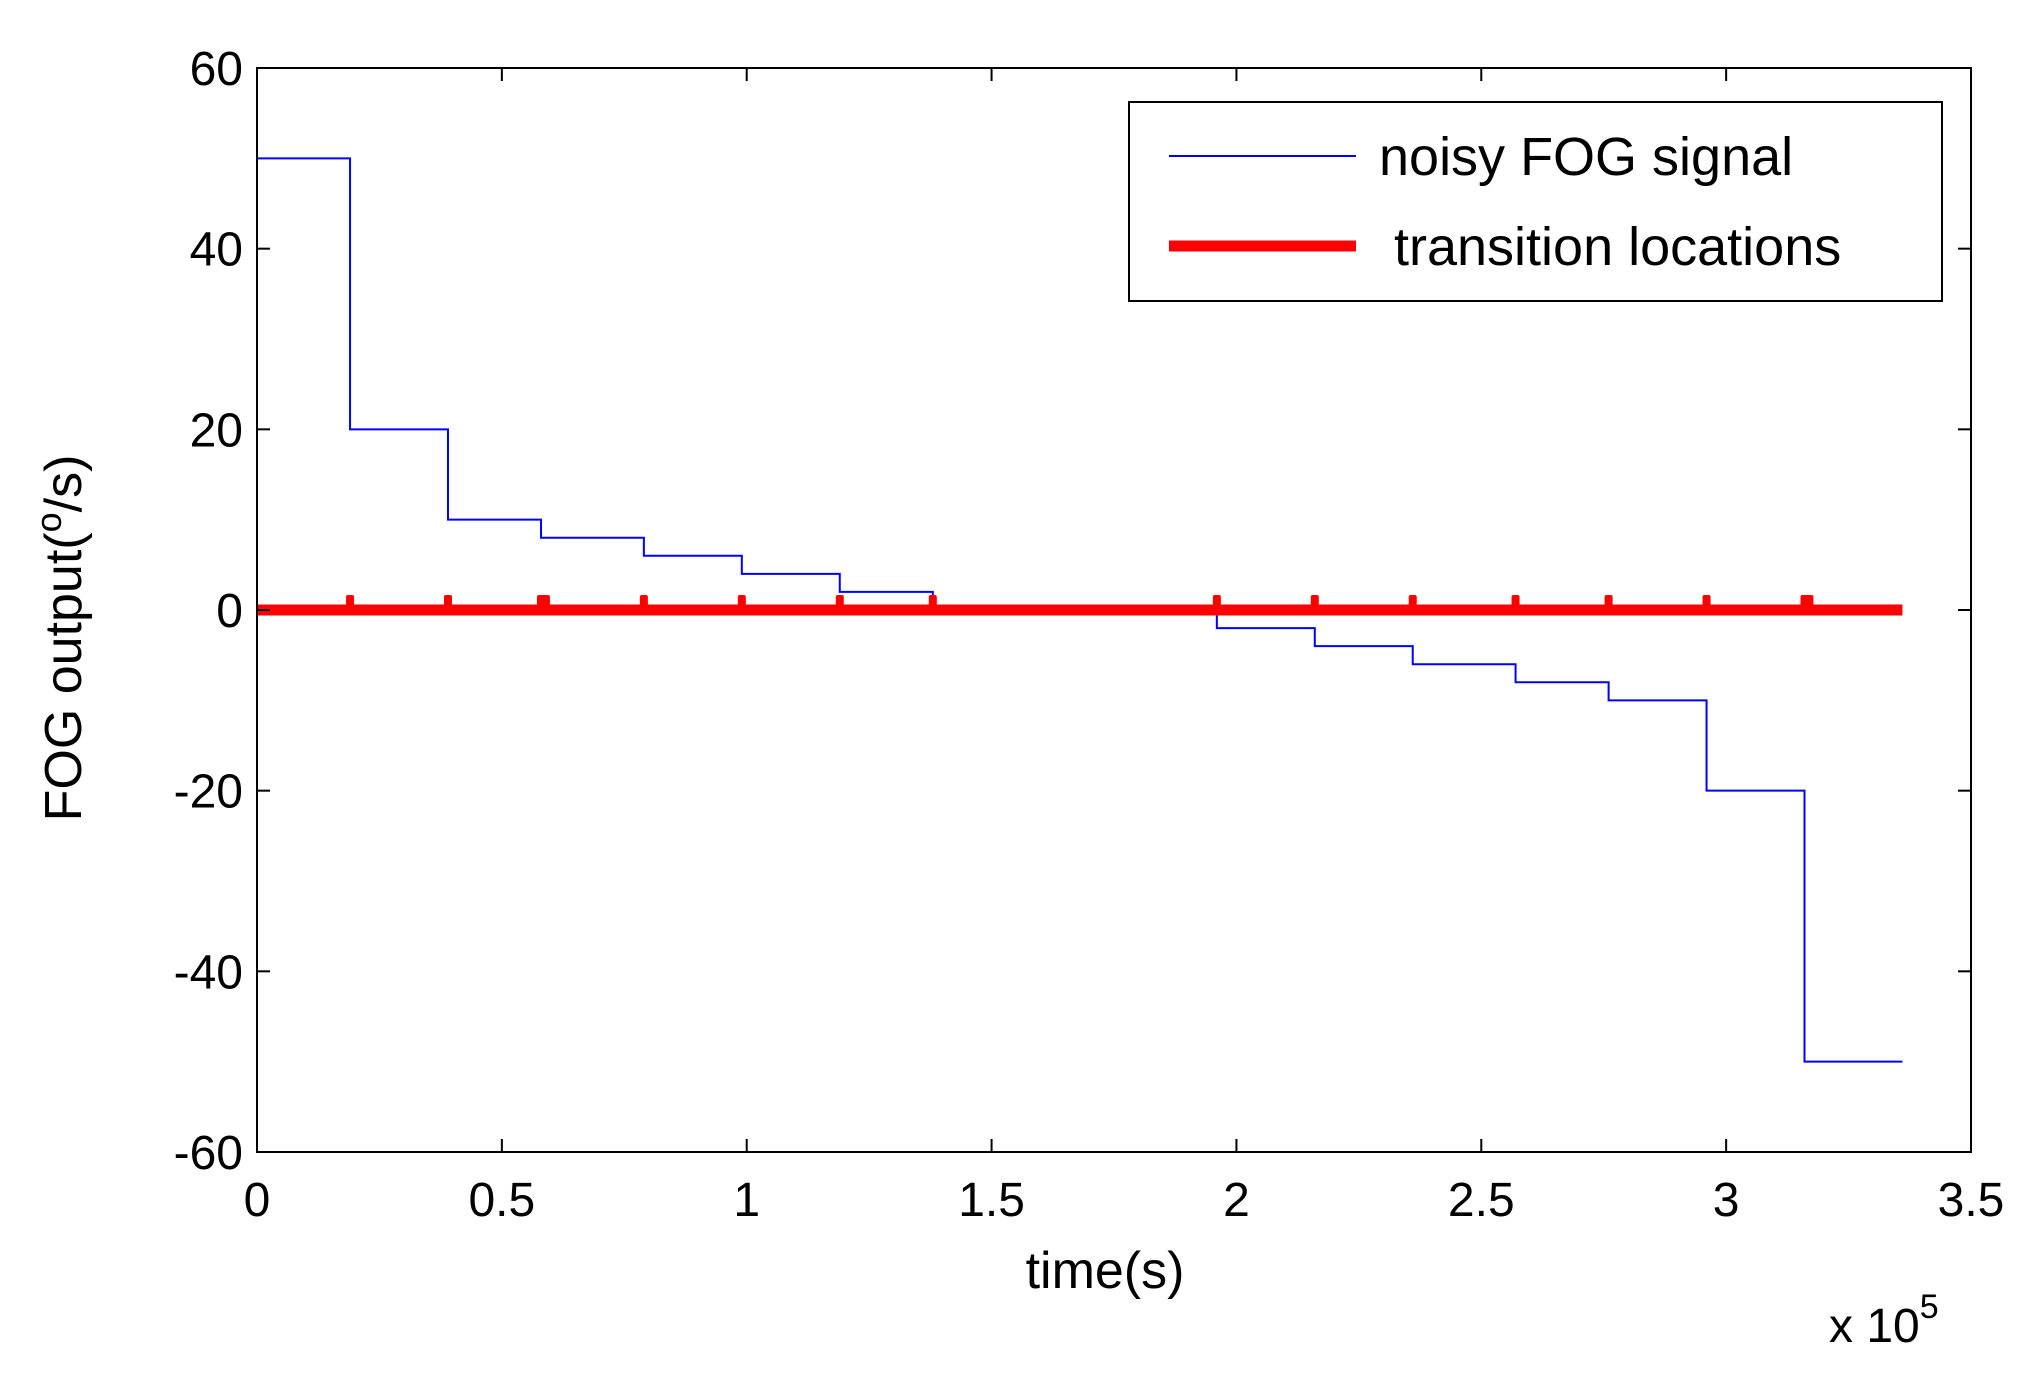 This screenshot has height=1375, width=2040. I want to click on x-tick-label: 2.5, so click(1481, 1200).